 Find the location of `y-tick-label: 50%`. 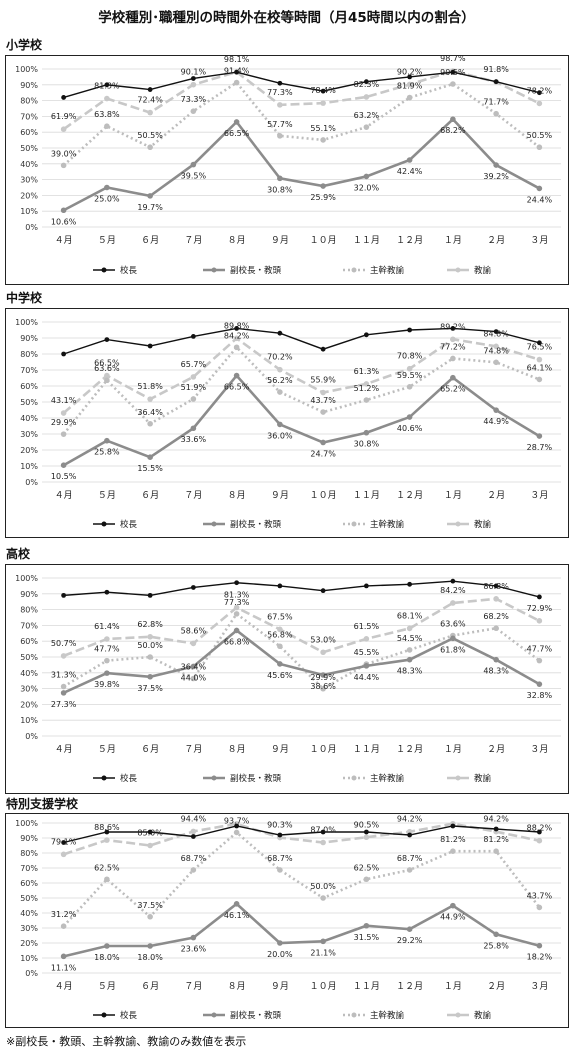

y-tick-label: 50% is located at coordinates (29, 898).